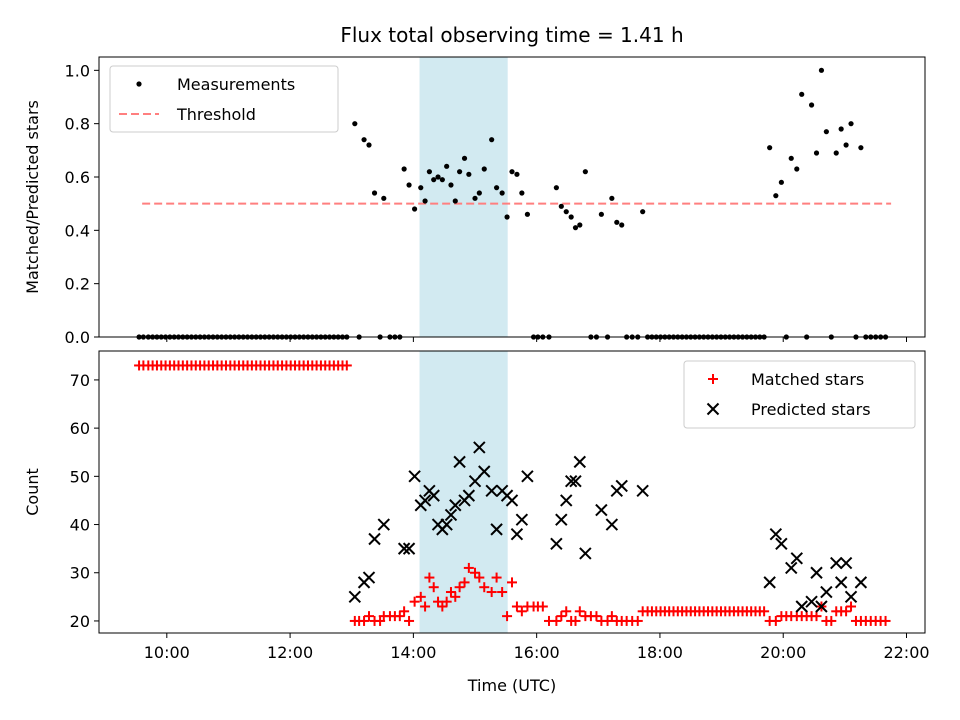  I want to click on legend-x-marker, so click(713, 409).